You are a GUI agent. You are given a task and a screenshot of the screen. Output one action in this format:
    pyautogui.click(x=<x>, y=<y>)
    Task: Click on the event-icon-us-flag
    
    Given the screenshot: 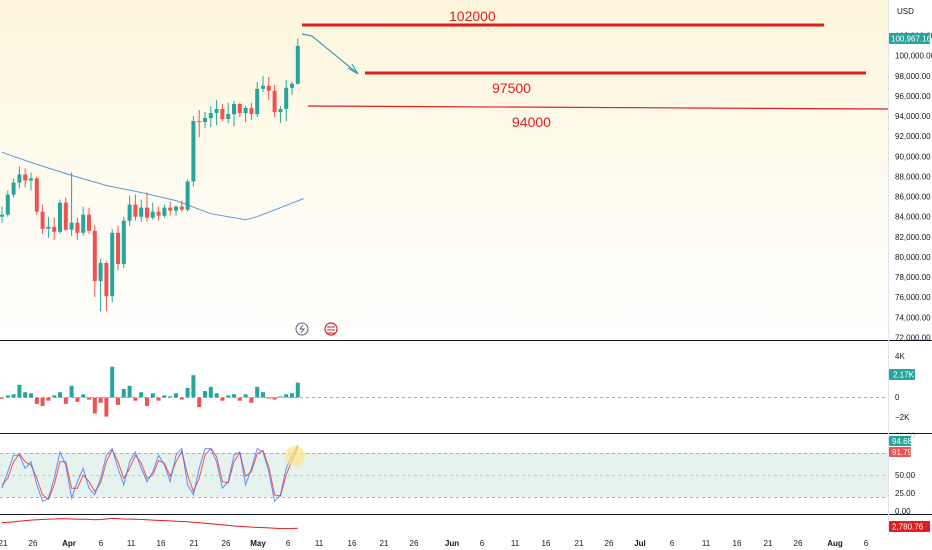 What is the action you would take?
    pyautogui.click(x=331, y=329)
    